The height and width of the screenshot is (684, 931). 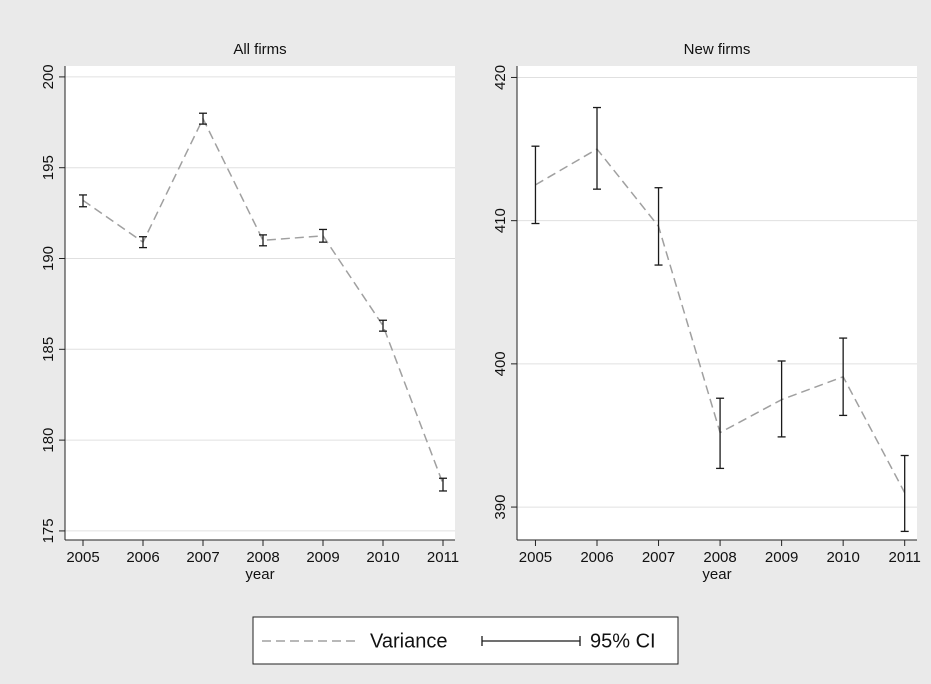 What do you see at coordinates (48, 440) in the screenshot?
I see `y-tick-label: 180` at bounding box center [48, 440].